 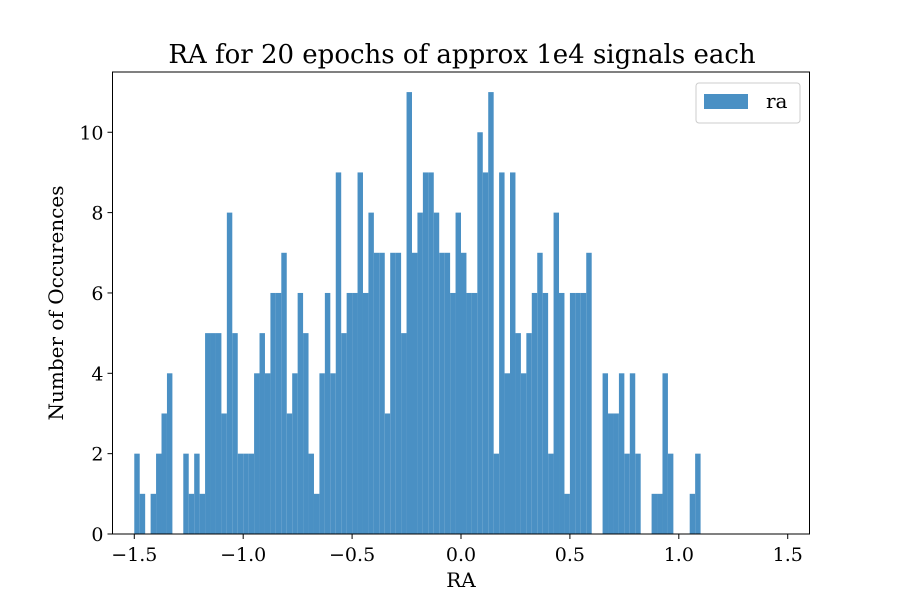 What do you see at coordinates (91, 133) in the screenshot?
I see `y-tick-label: 10` at bounding box center [91, 133].